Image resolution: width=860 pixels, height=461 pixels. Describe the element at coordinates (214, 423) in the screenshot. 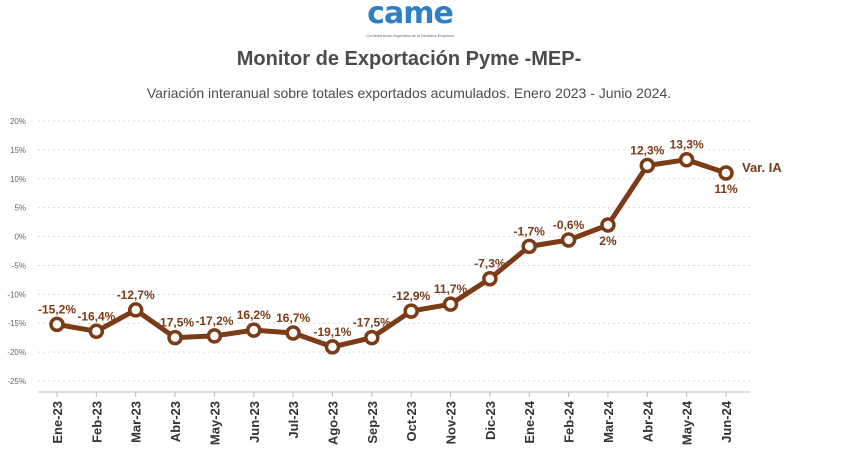

I see `x-tick-label: May-23` at that location.